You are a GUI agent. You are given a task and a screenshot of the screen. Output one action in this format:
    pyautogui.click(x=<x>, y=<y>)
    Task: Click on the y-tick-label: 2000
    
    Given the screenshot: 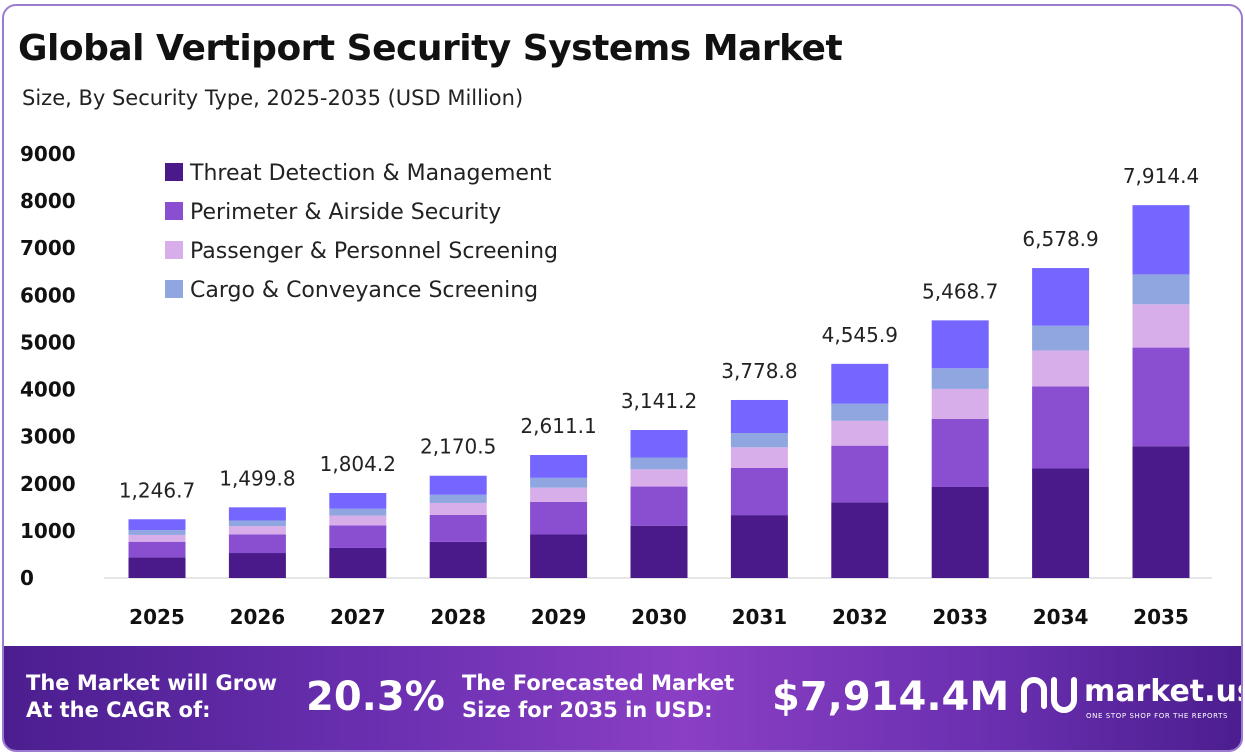 What is the action you would take?
    pyautogui.click(x=48, y=484)
    